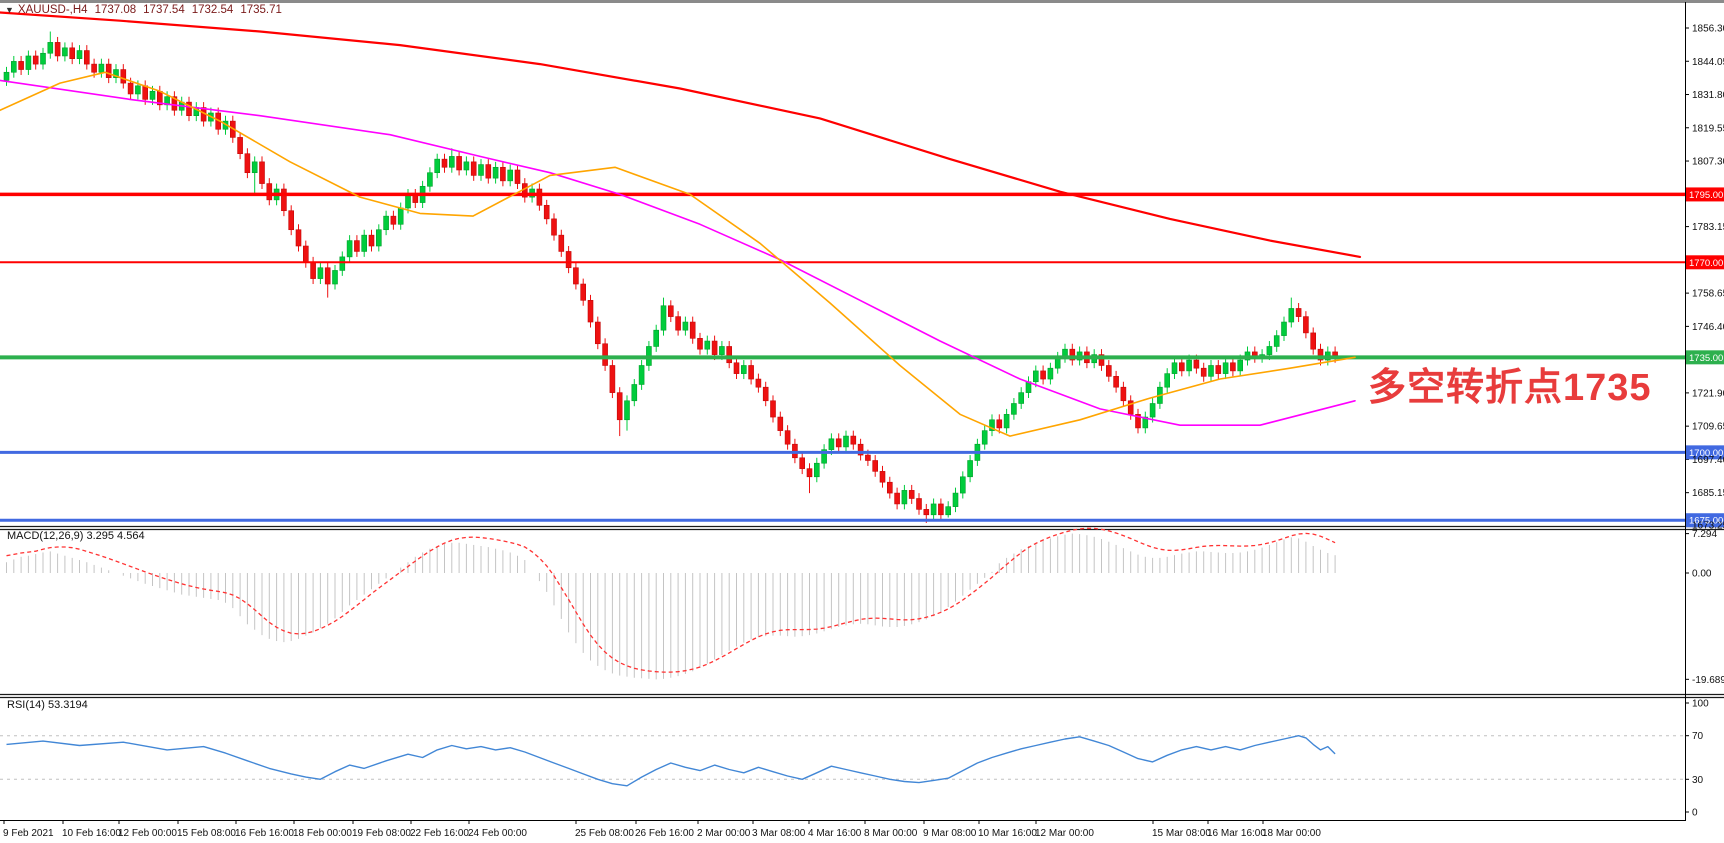  What do you see at coordinates (1708, 427) in the screenshot?
I see `price-tick-label: 1709.65` at bounding box center [1708, 427].